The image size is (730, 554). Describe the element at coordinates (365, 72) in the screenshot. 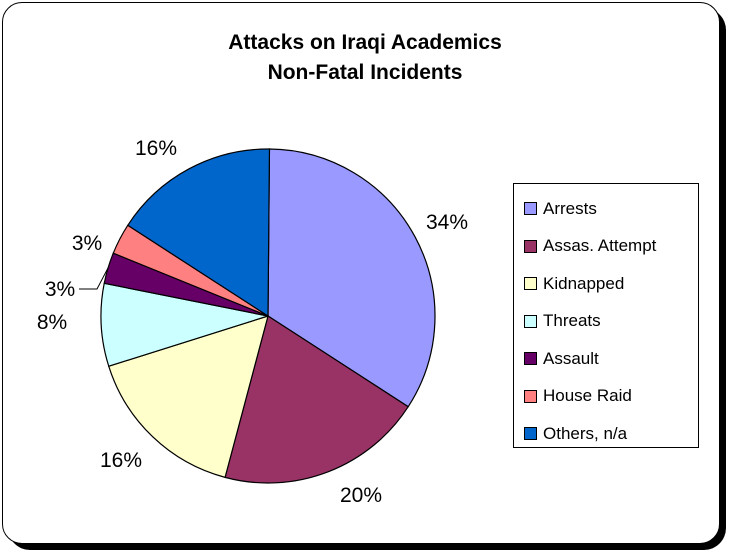

I see `chart-subtitle: Non-Fatal Incidents` at that location.